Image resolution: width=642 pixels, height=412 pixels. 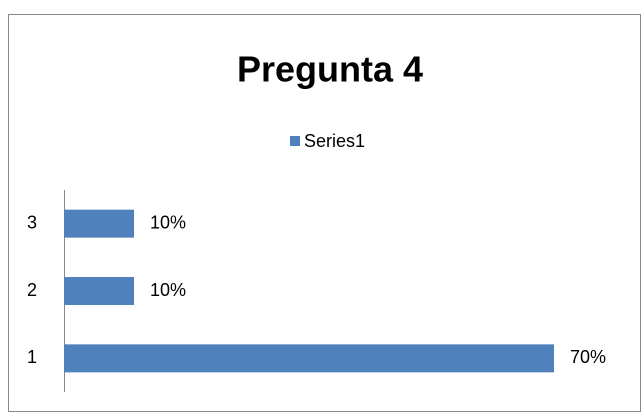 I want to click on y-tick-label: 2, so click(x=32, y=290).